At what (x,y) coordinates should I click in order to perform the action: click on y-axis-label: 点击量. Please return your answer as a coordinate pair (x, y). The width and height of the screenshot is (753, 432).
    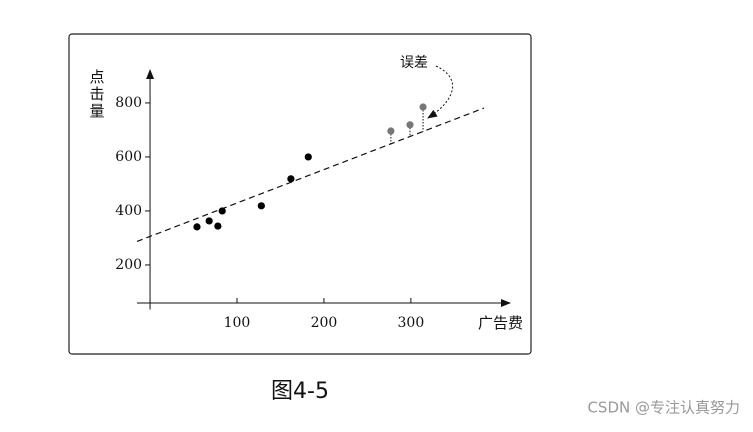
    Looking at the image, I should click on (96, 94).